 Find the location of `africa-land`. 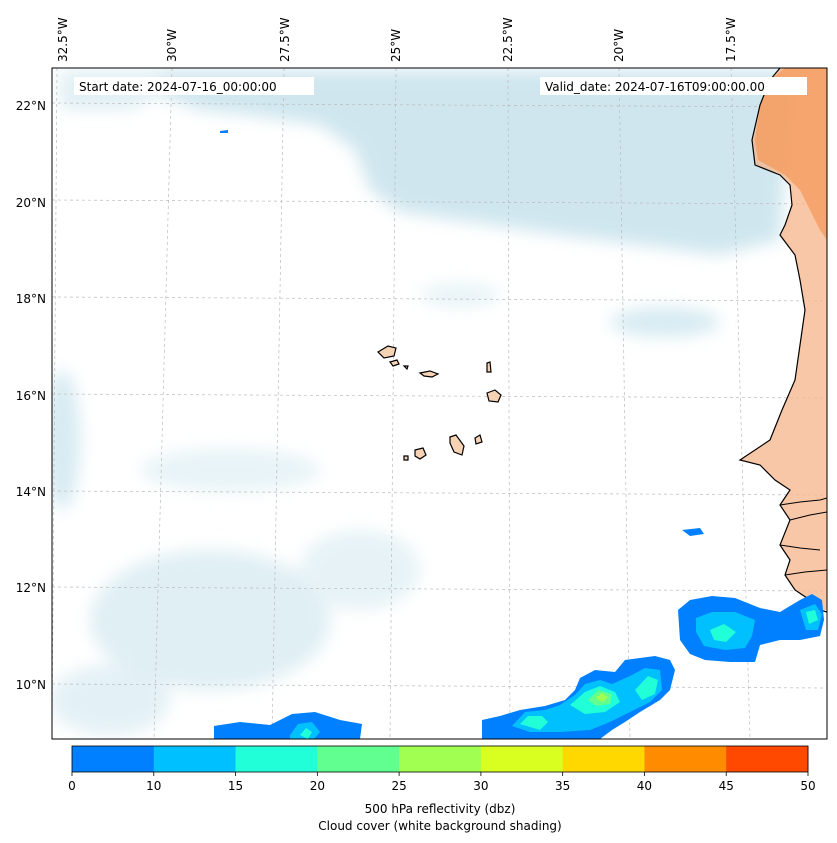

africa-land is located at coordinates (783, 339).